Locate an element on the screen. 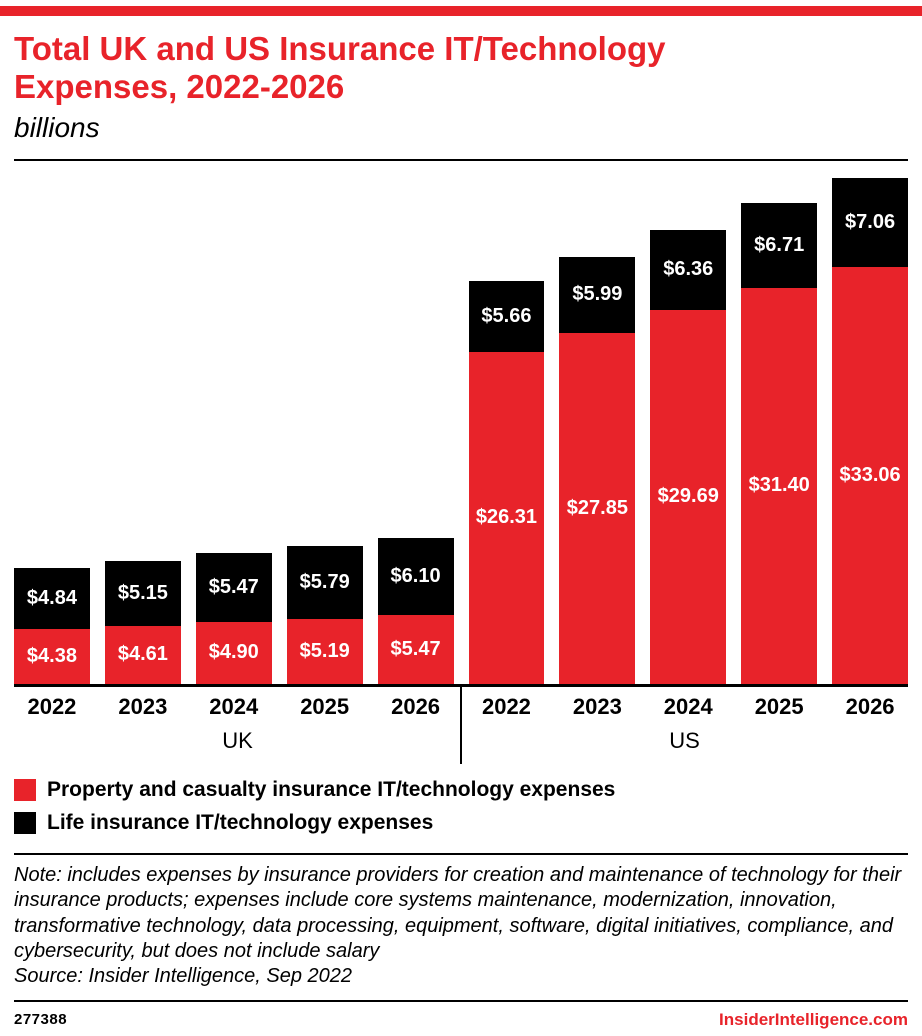 This screenshot has width=922, height=1036. bar-uk-2023: $5.15 $4.61 is located at coordinates (142, 622).